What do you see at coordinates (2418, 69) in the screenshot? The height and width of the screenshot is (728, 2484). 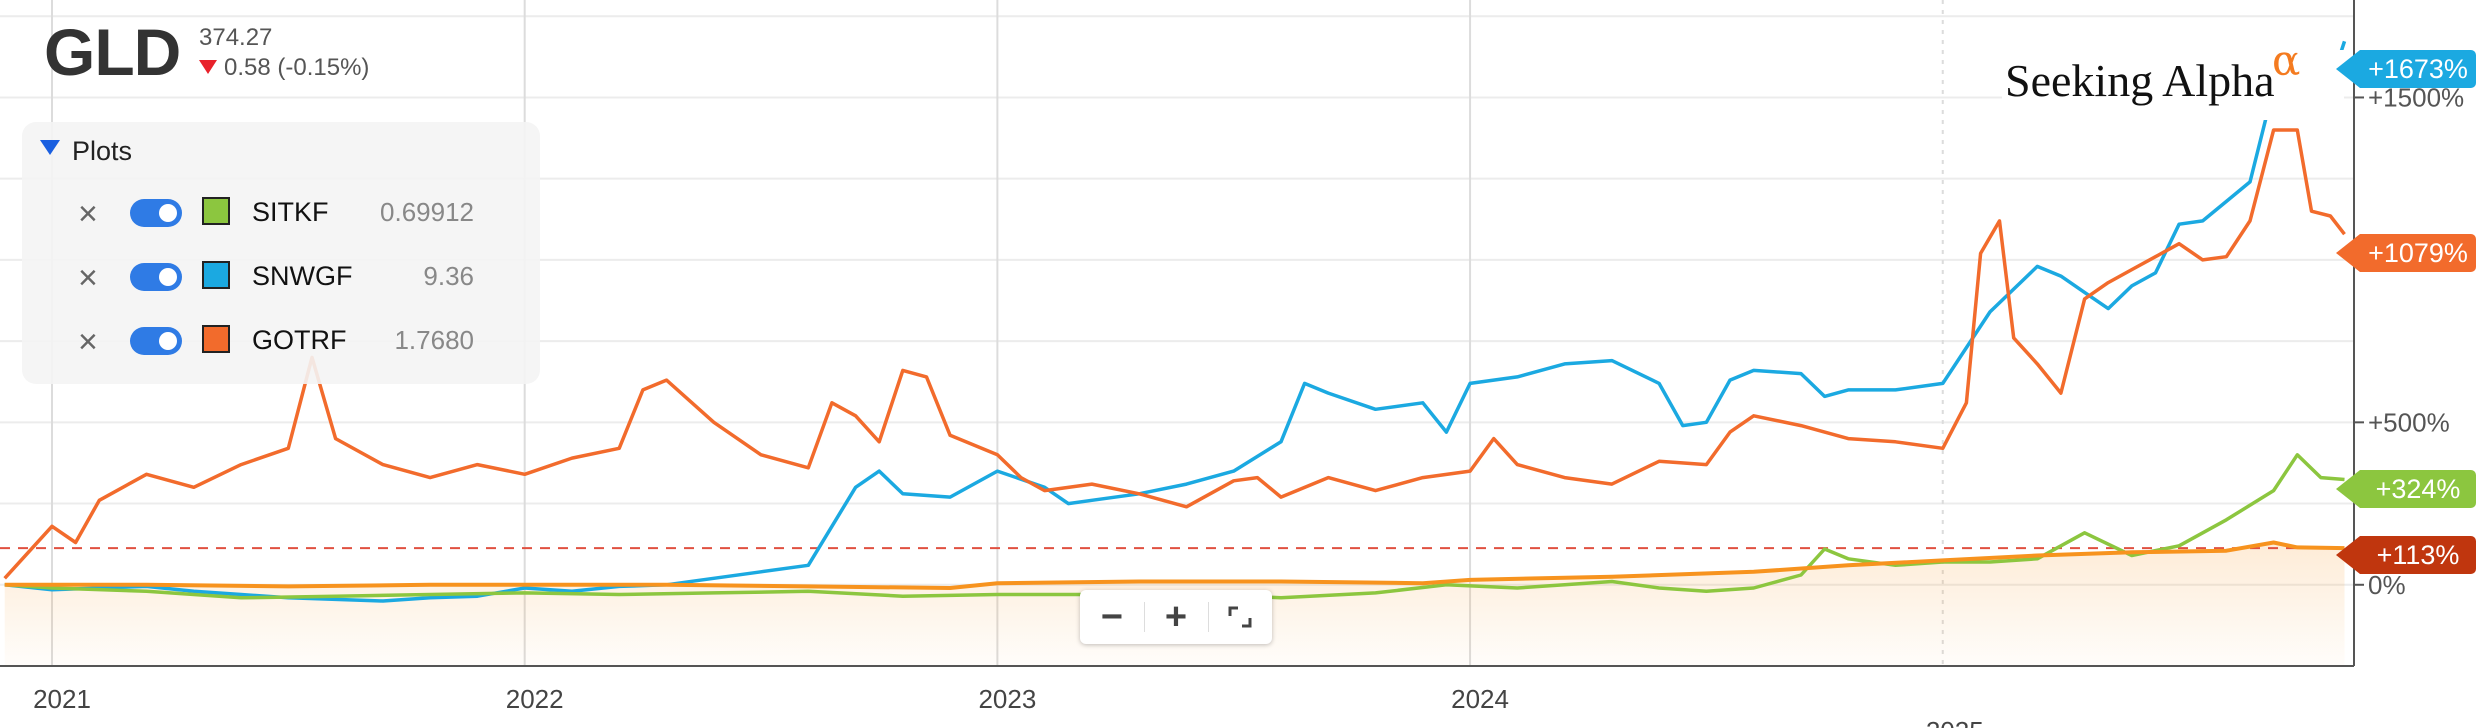 I see `badge-label: +1673%` at bounding box center [2418, 69].